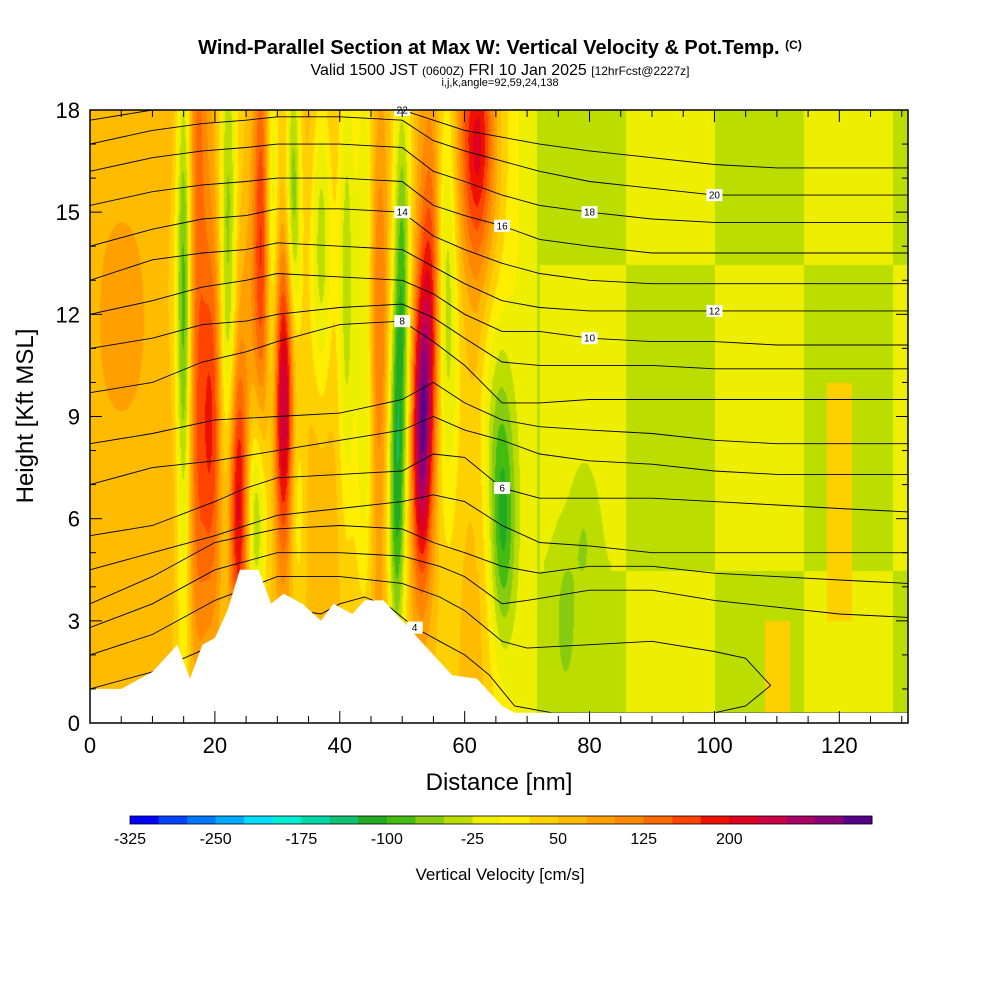  Describe the element at coordinates (74, 723) in the screenshot. I see `y-tick-label: 0` at that location.